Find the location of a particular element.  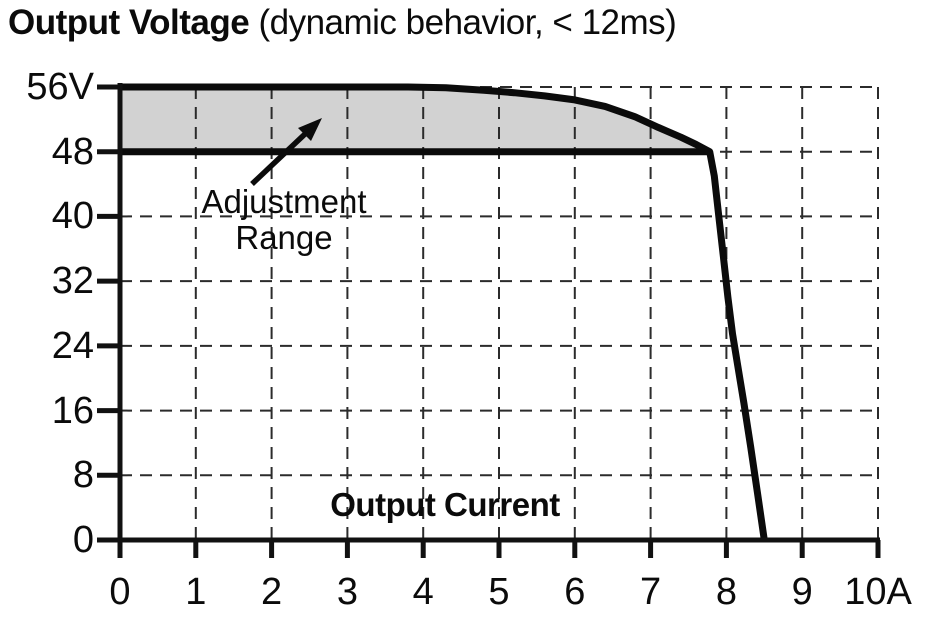

x-tick-label-1: 1 is located at coordinates (196, 592).